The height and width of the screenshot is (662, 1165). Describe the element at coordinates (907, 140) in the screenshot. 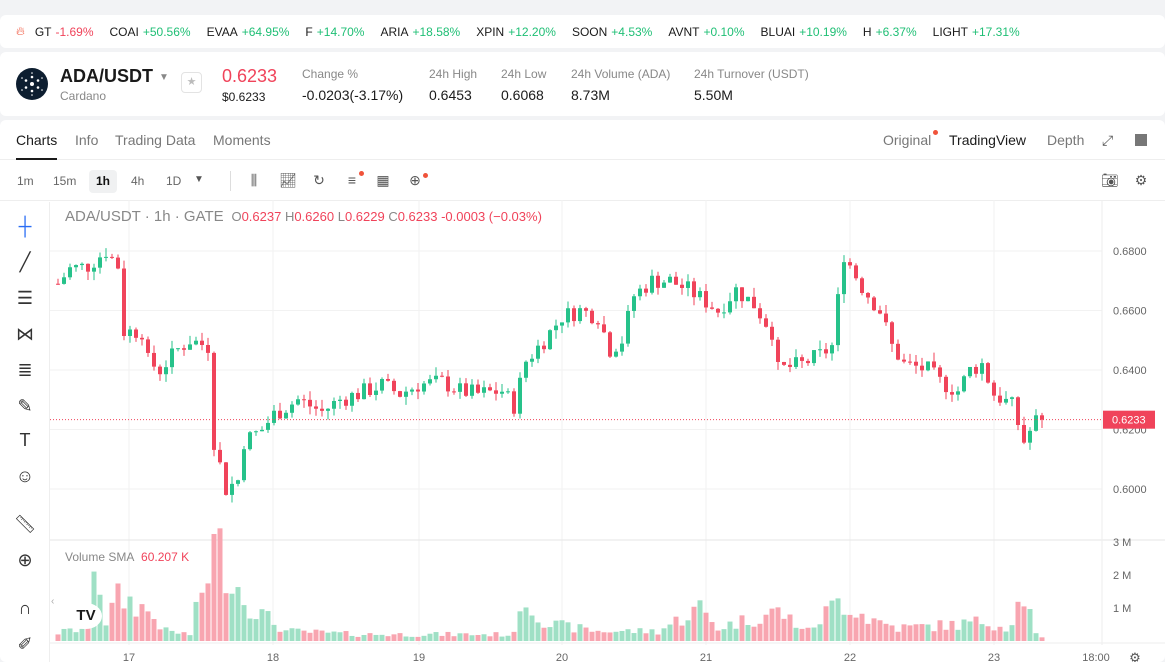

I see `view-original: Original` at that location.